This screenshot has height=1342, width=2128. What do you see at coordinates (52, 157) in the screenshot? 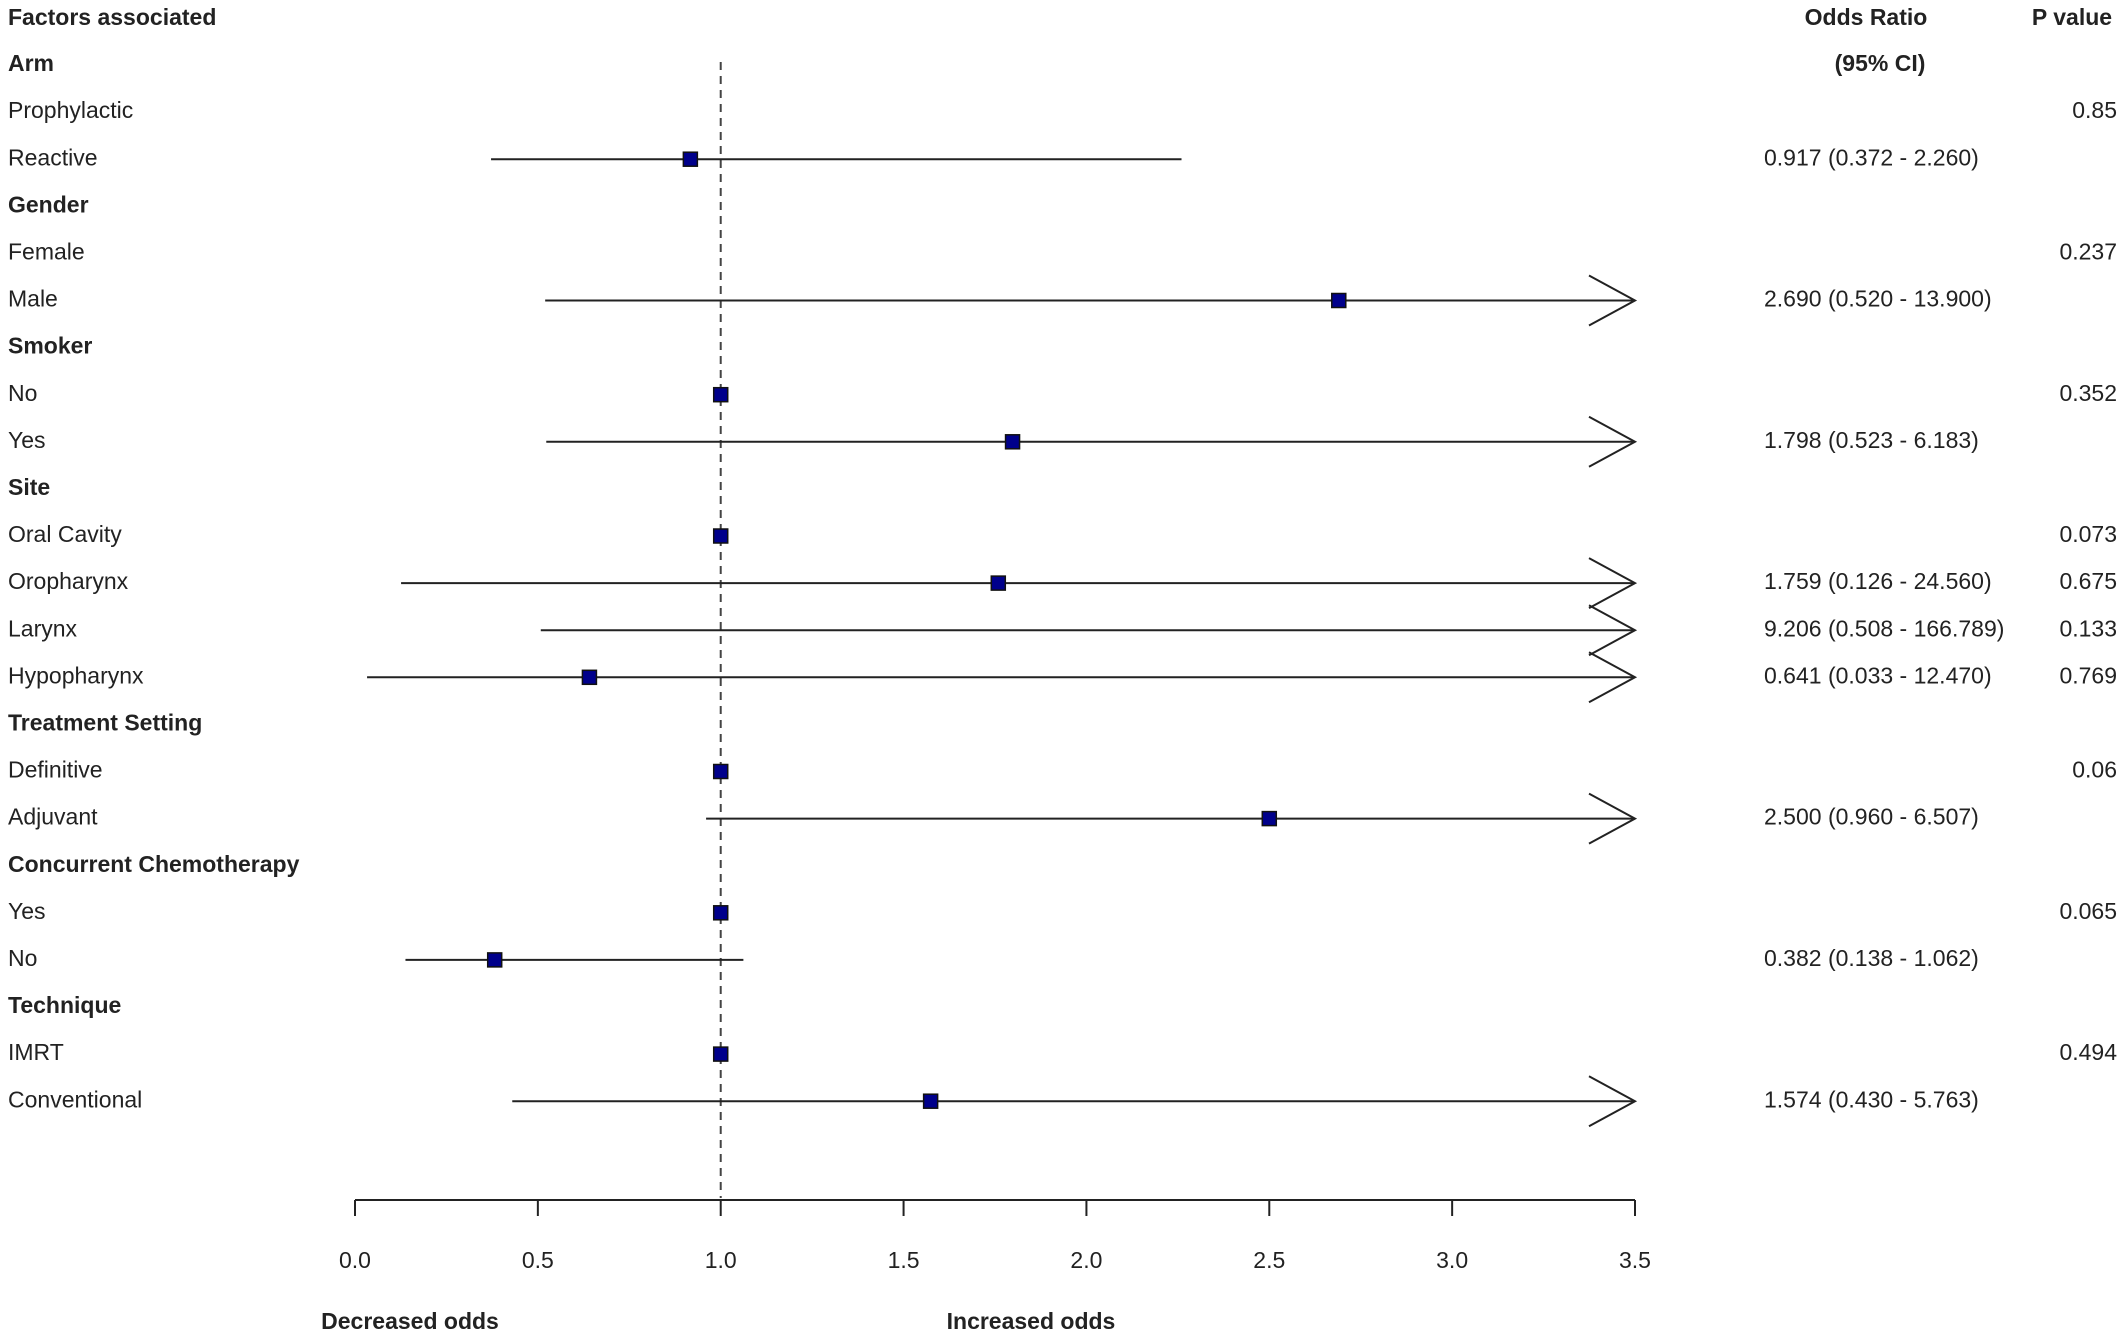
I see `row-label: Reactive` at bounding box center [52, 157].